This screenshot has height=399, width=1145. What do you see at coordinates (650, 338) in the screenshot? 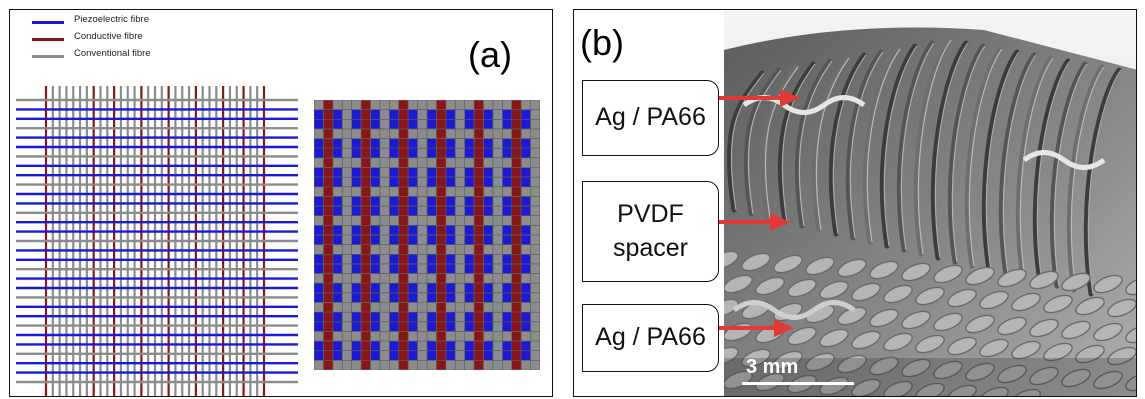
I see `callout-ag-pa66-bottom: Ag / PA66` at bounding box center [650, 338].